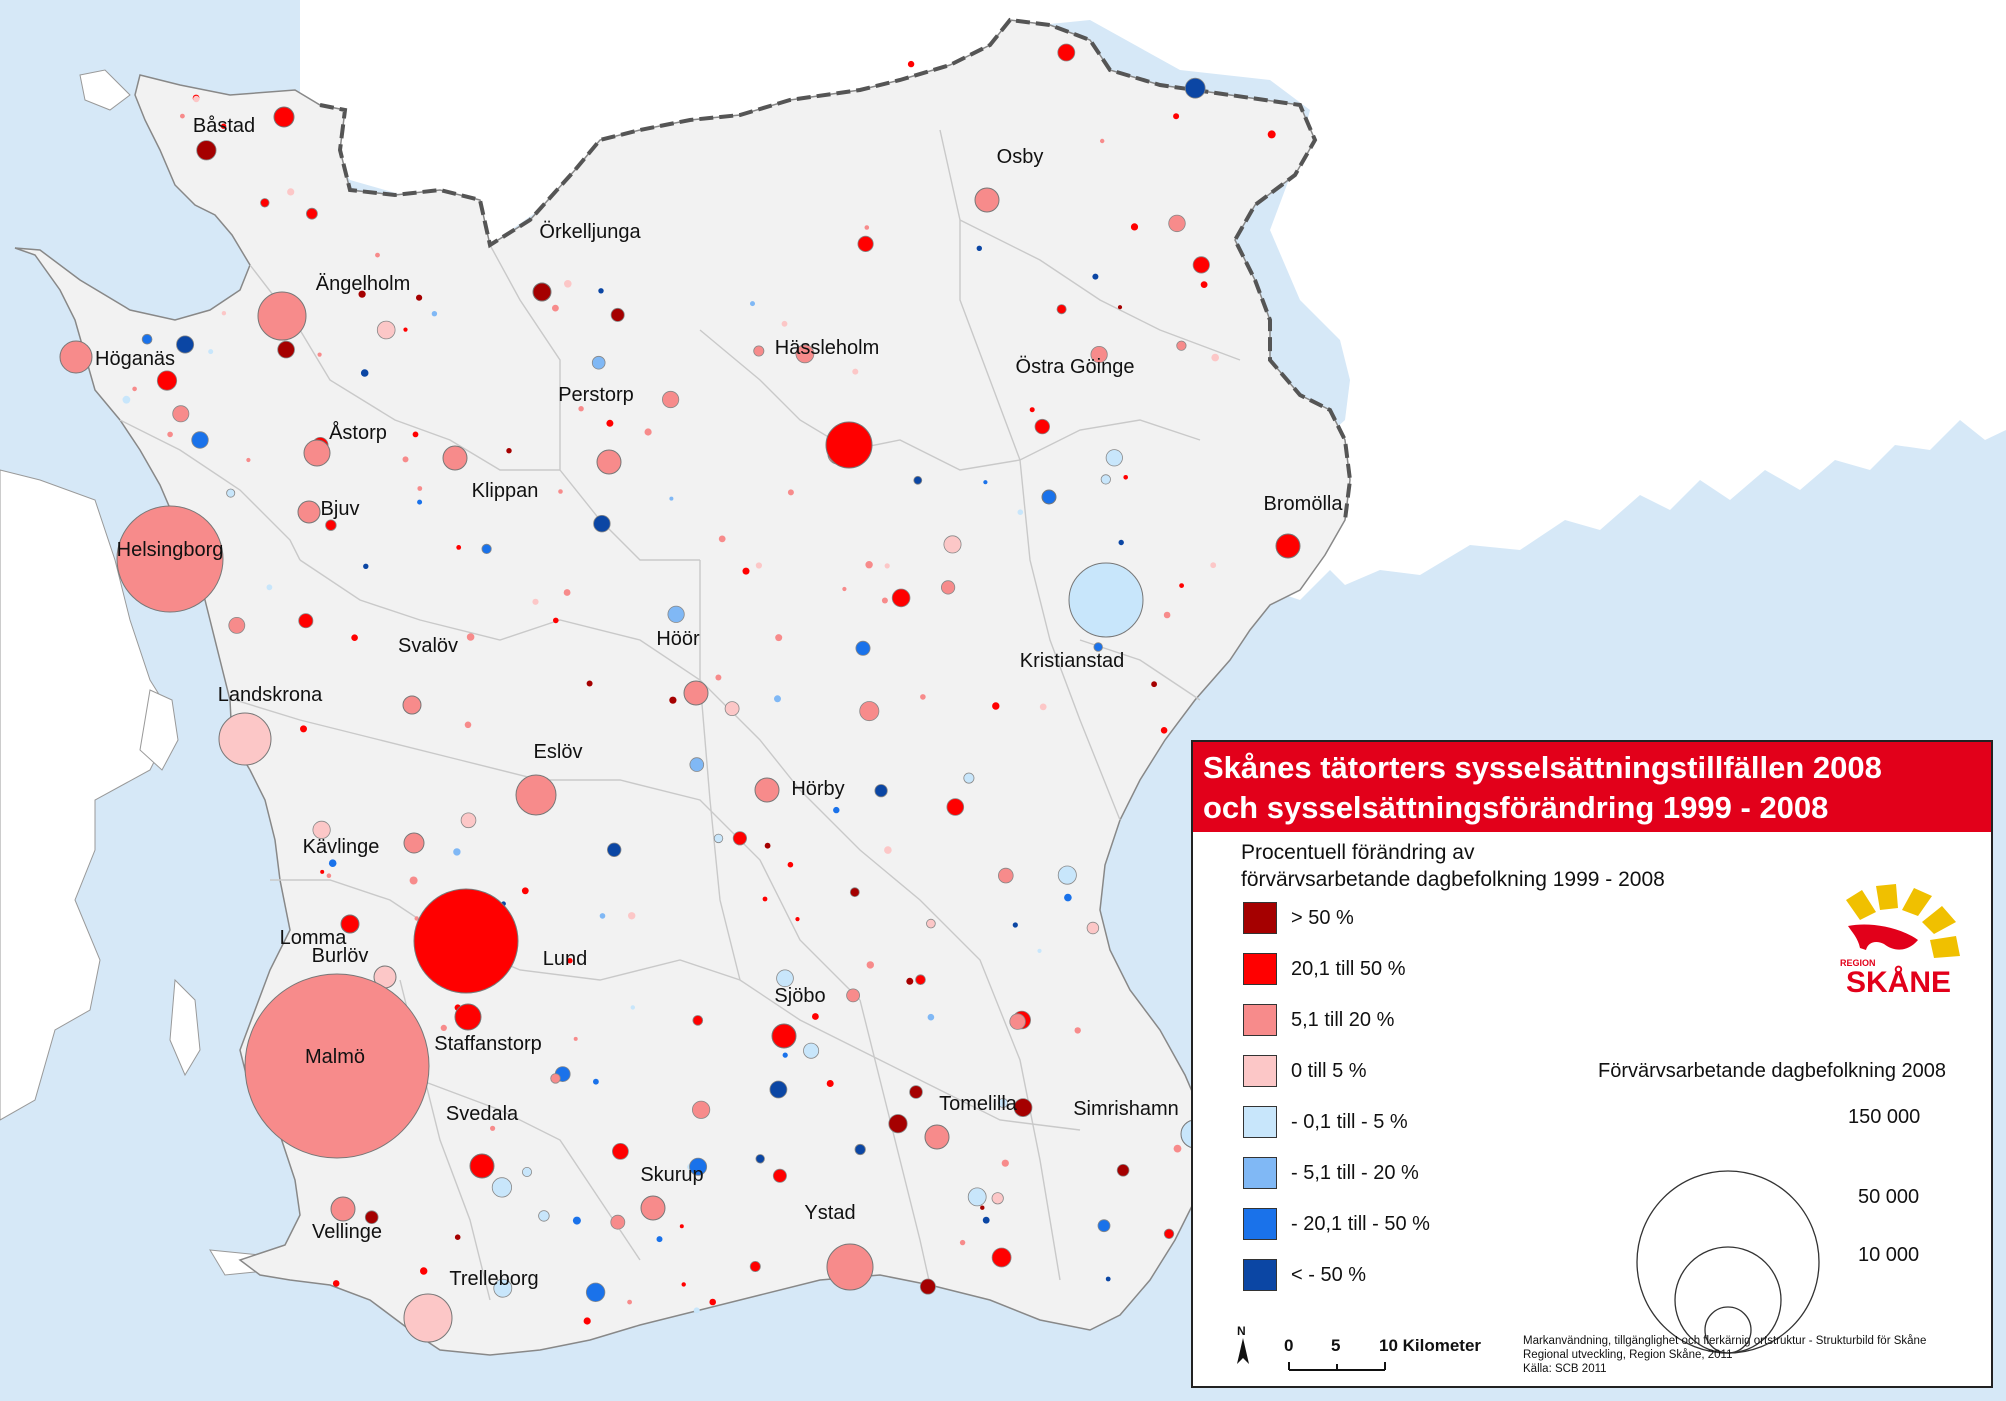  I want to click on place-label: Lund, so click(565, 959).